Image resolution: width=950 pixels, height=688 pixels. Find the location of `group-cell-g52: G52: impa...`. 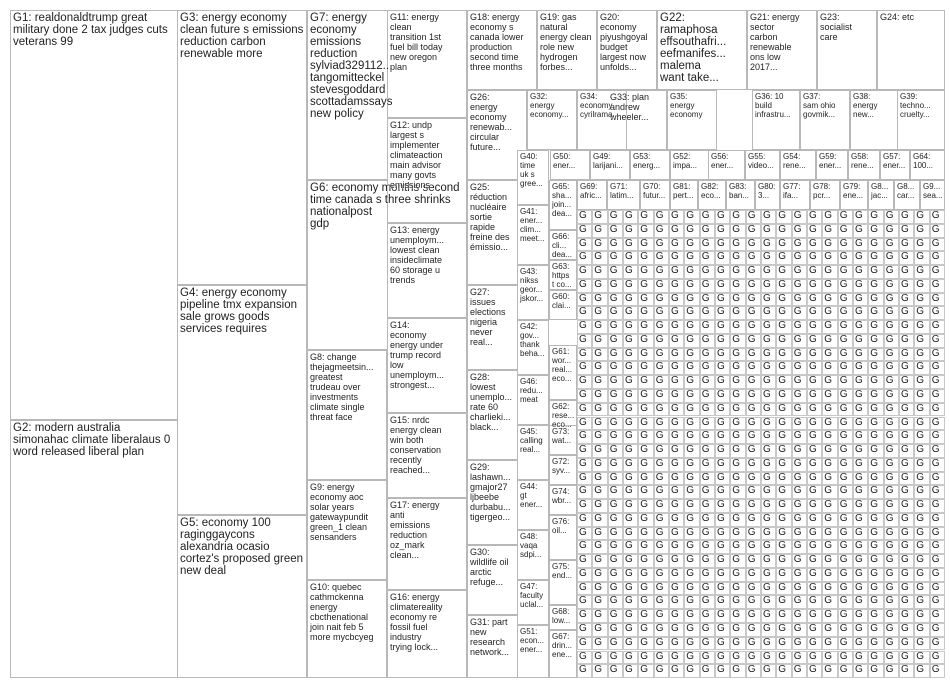

group-cell-g52: G52: impa... is located at coordinates (690, 165).